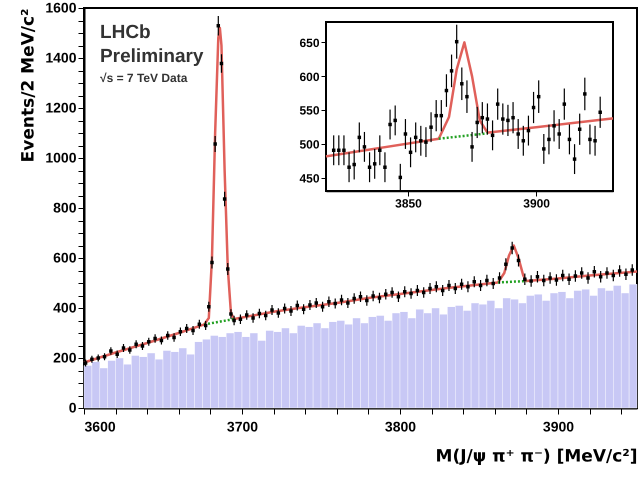 The image size is (640, 482). What do you see at coordinates (309, 179) in the screenshot?
I see `y-tick-label: 450` at bounding box center [309, 179].